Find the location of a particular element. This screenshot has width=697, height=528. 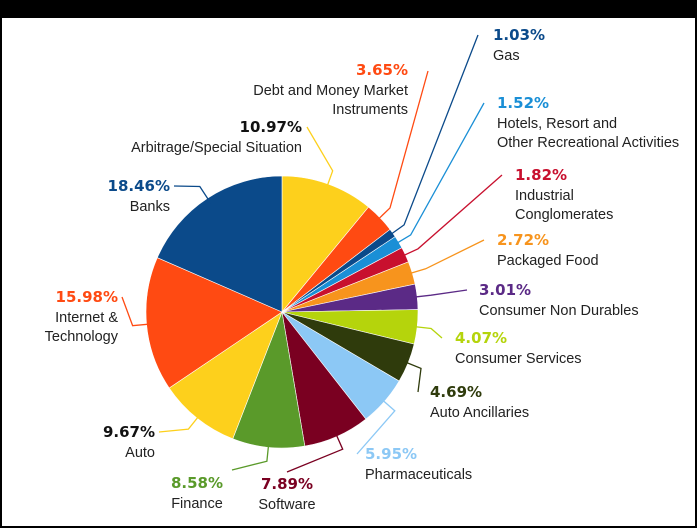

category-label: Consumer Services is located at coordinates (518, 359).